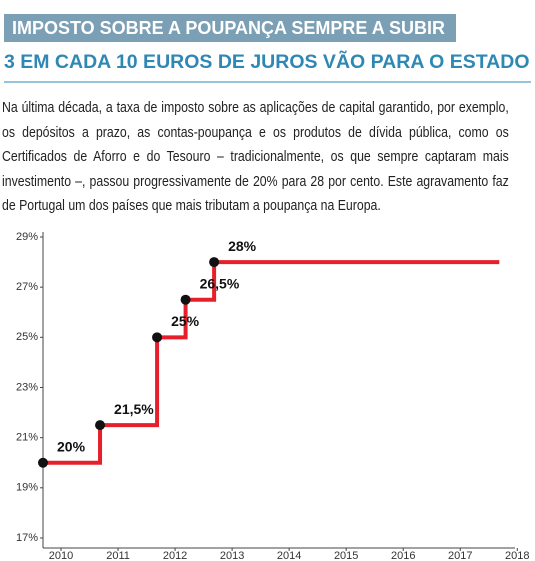 The image size is (535, 561). I want to click on y-tick-label: 21%, so click(27, 438).